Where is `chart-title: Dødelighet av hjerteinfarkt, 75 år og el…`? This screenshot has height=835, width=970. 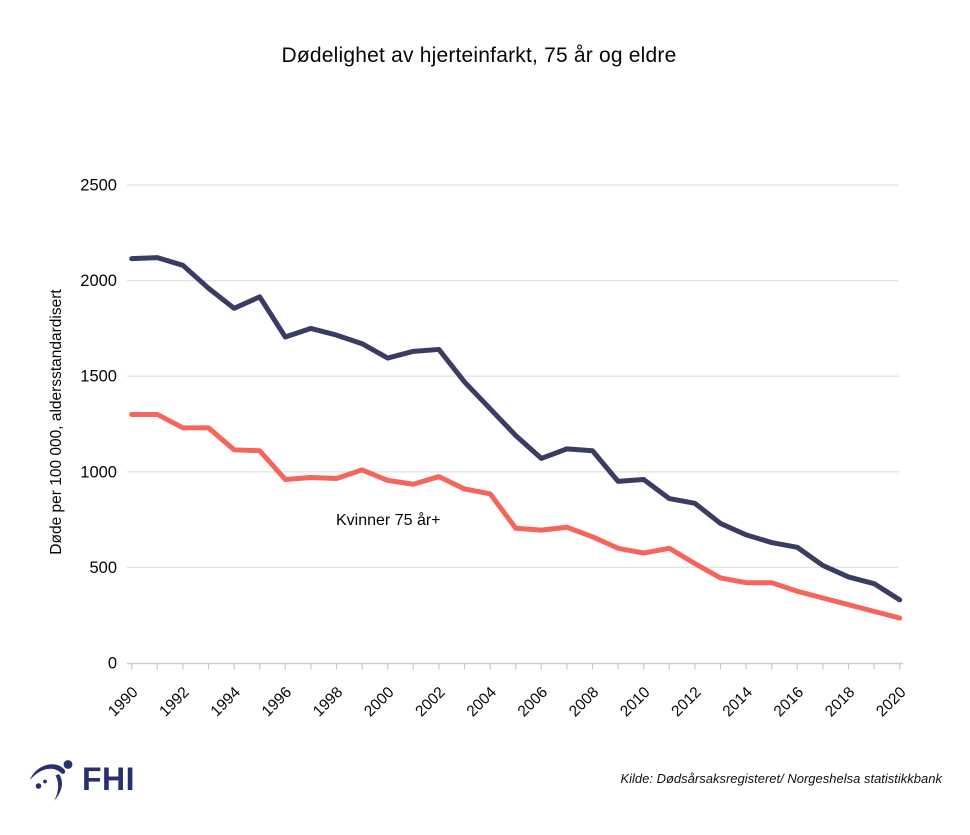 chart-title: Dødelighet av hjerteinfarkt, 75 år og el… is located at coordinates (479, 55).